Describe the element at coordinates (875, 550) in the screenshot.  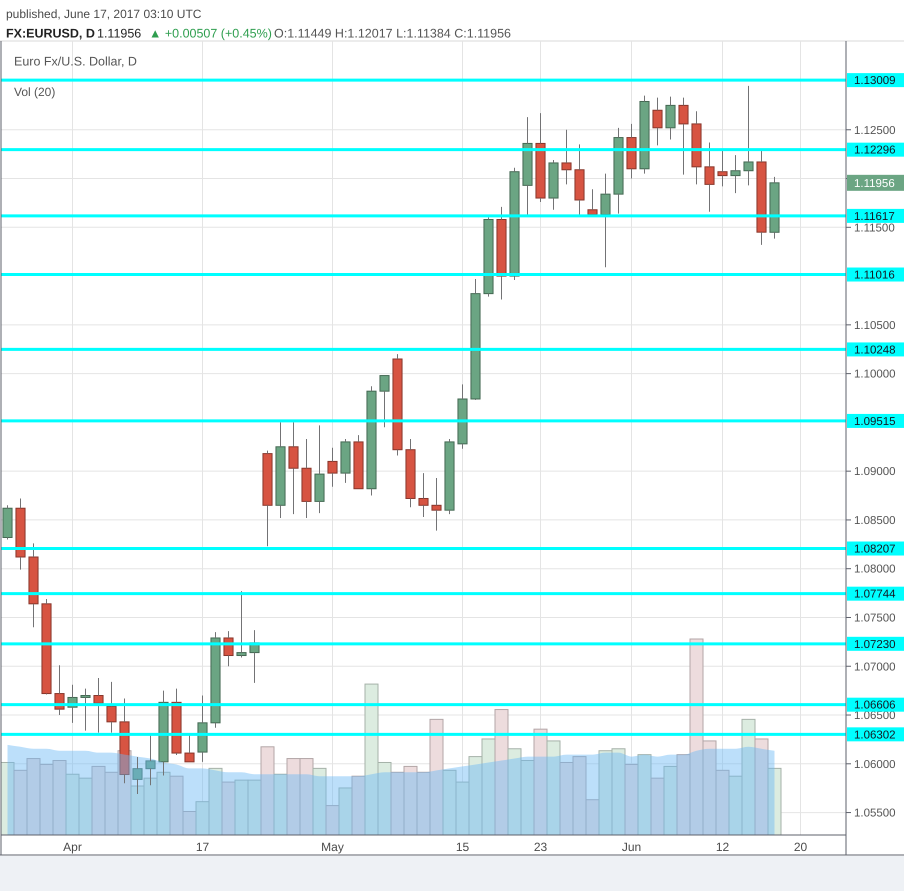
I see `ref-line-label: 1.08207` at that location.